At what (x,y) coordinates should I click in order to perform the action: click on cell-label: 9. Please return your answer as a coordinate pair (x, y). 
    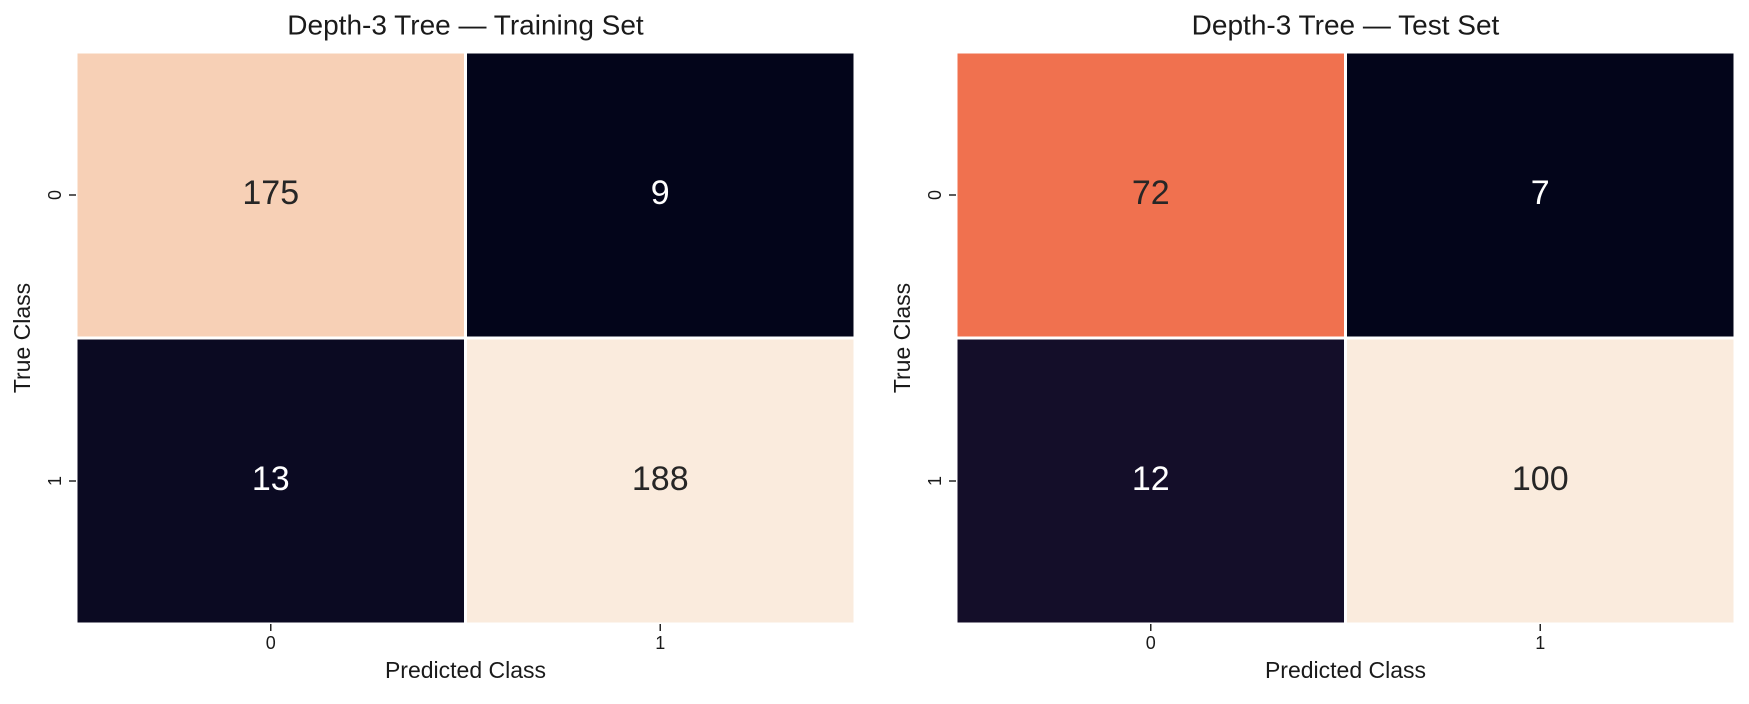
    Looking at the image, I should click on (660, 193).